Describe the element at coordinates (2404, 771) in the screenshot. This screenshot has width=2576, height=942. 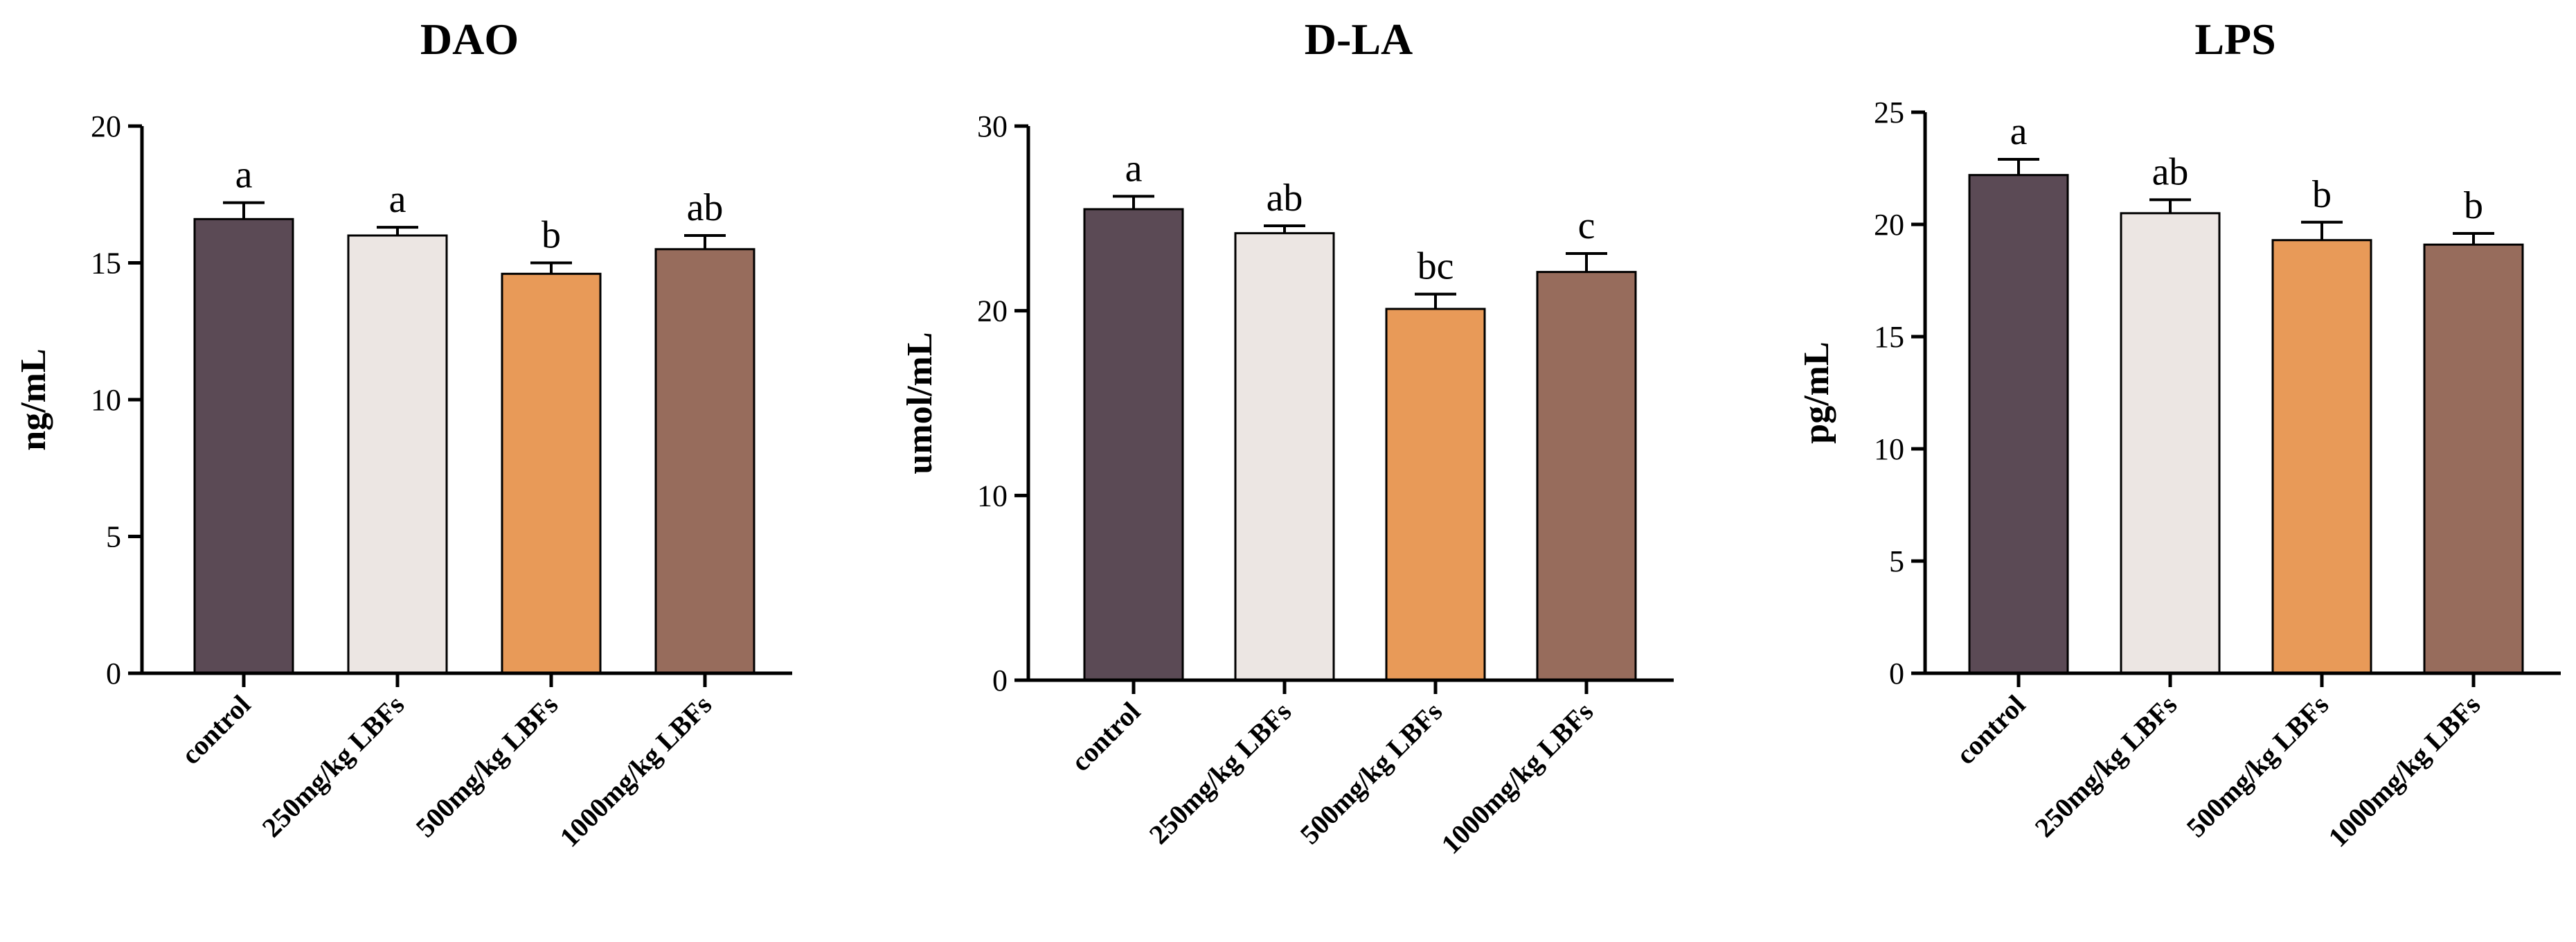
I see `chart3-x-tick-label: 1000mg/kg LBFs` at that location.